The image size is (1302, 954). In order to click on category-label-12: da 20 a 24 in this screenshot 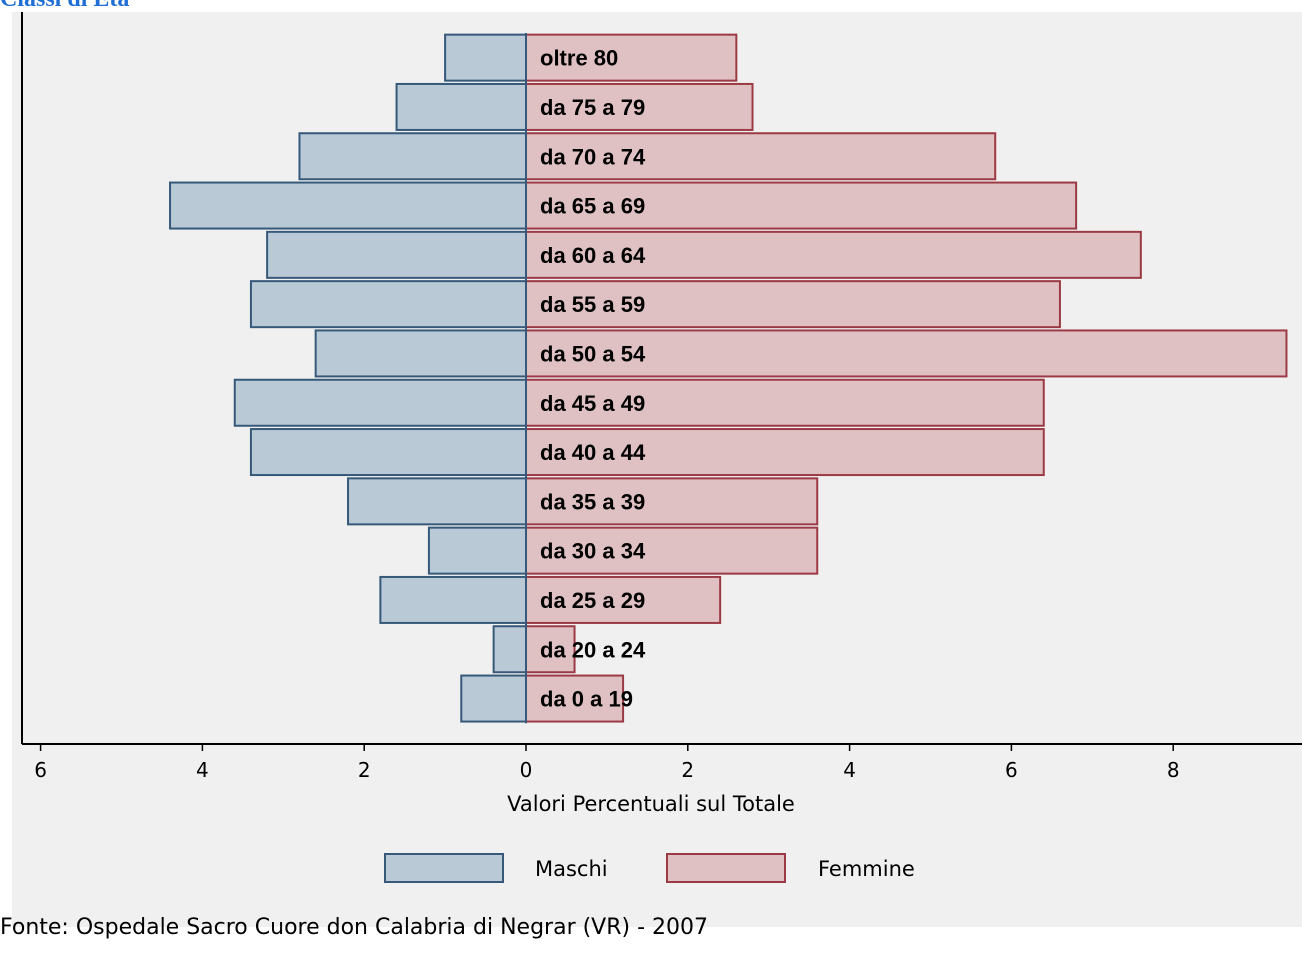, I will do `click(593, 649)`.